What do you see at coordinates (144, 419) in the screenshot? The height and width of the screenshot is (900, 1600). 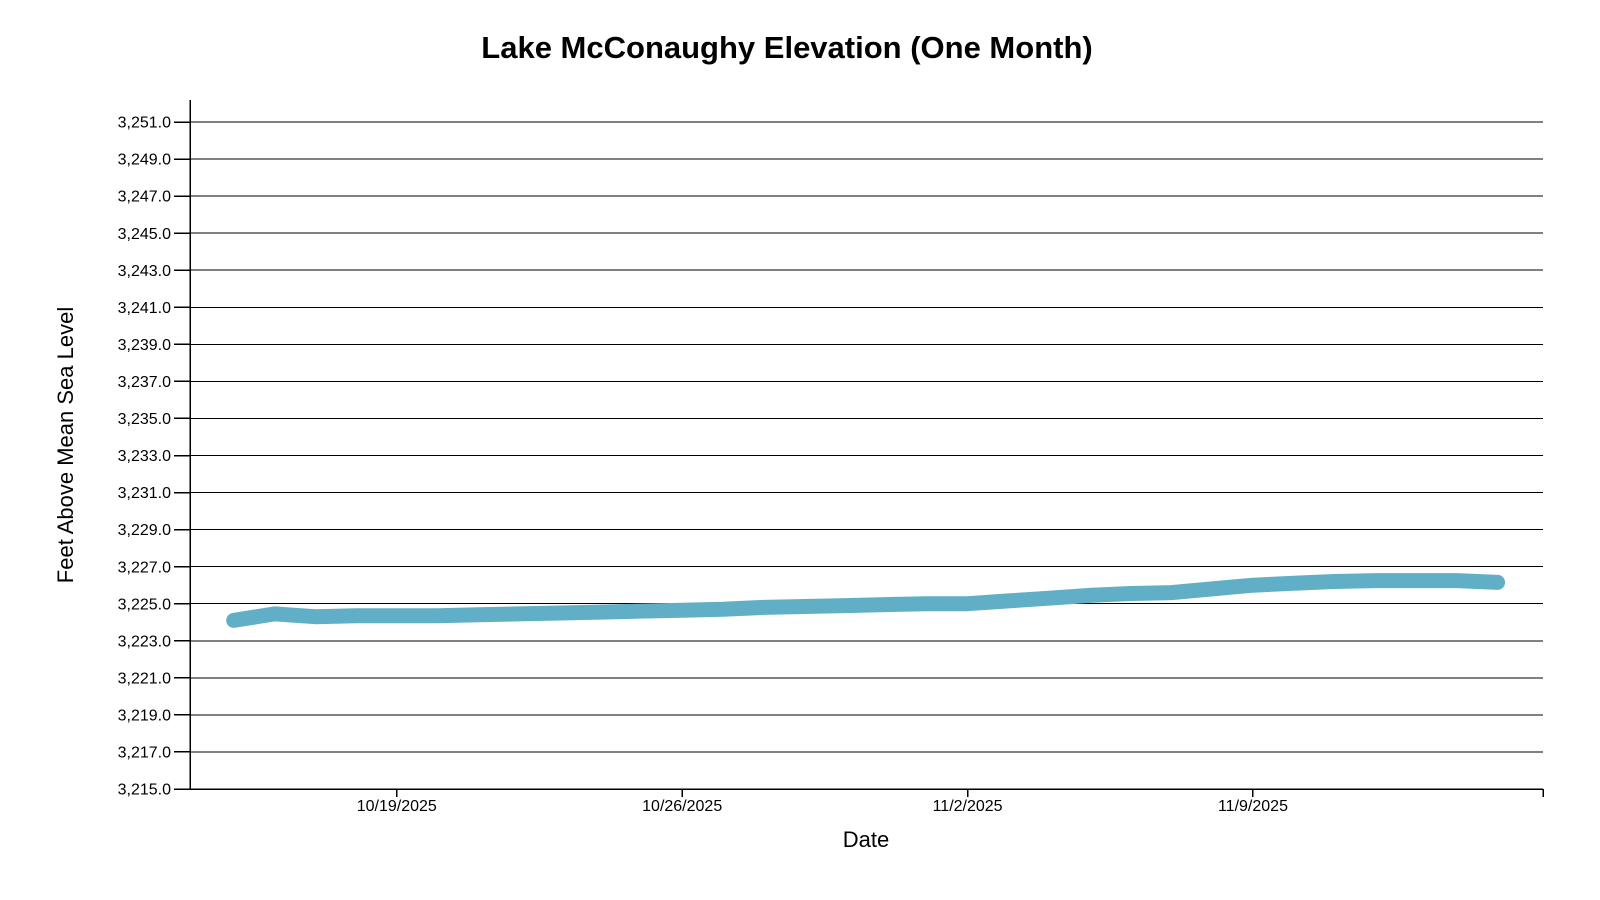 I see `y-tick-label: 3,235.0` at bounding box center [144, 419].